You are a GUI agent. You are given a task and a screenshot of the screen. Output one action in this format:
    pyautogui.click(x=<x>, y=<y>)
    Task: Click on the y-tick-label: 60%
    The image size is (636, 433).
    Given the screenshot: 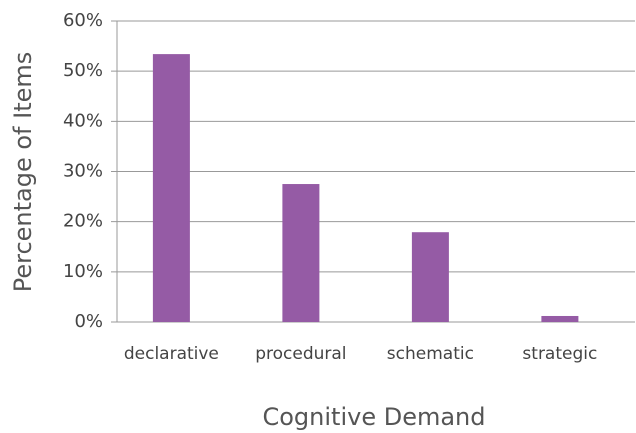 What is the action you would take?
    pyautogui.click(x=83, y=20)
    